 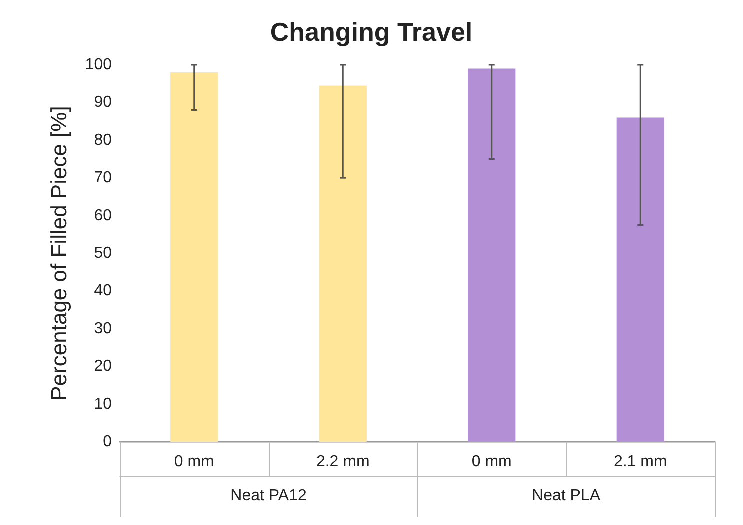 I want to click on y-tick-label: 40, so click(x=103, y=291).